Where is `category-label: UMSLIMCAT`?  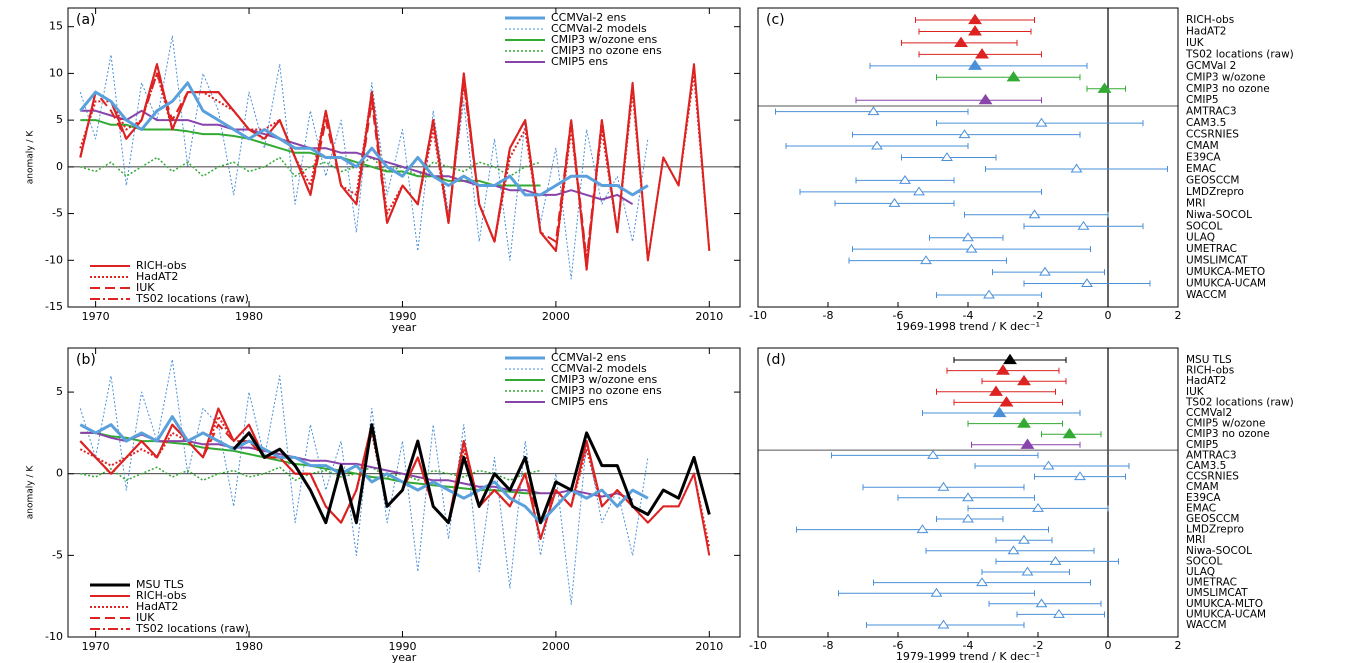
category-label: UMSLIMCAT is located at coordinates (1217, 261).